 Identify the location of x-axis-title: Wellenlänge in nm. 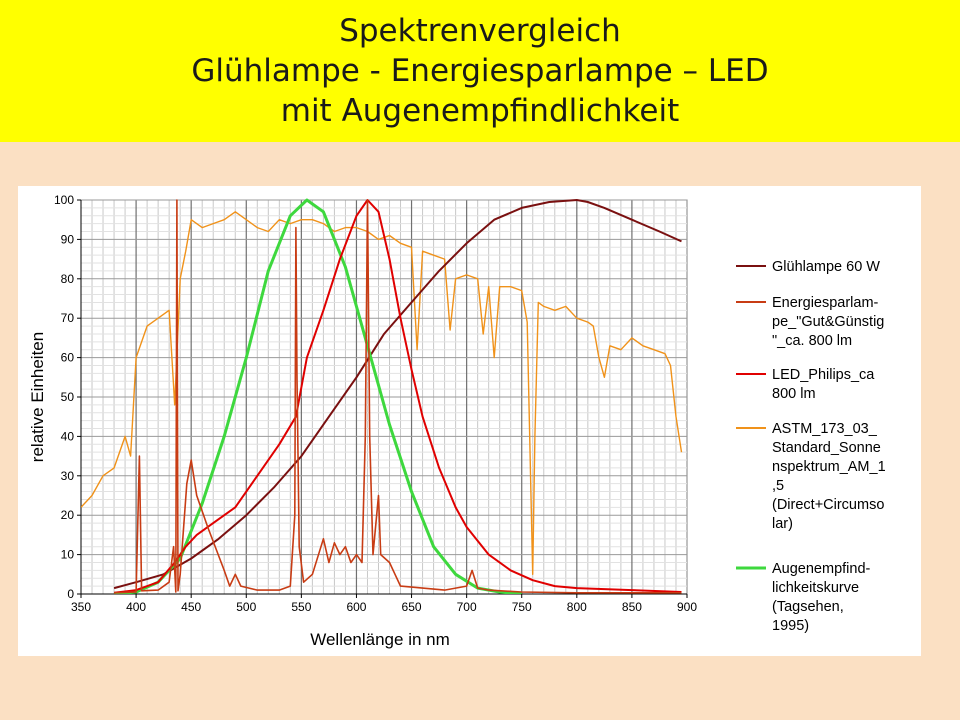
(380, 639).